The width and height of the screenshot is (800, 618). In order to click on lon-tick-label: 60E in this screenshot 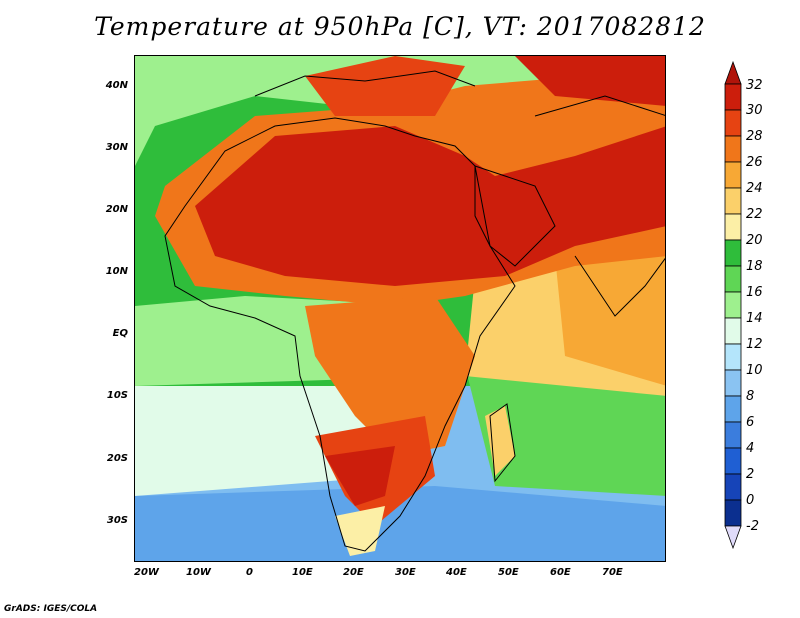, I will do `click(560, 572)`.